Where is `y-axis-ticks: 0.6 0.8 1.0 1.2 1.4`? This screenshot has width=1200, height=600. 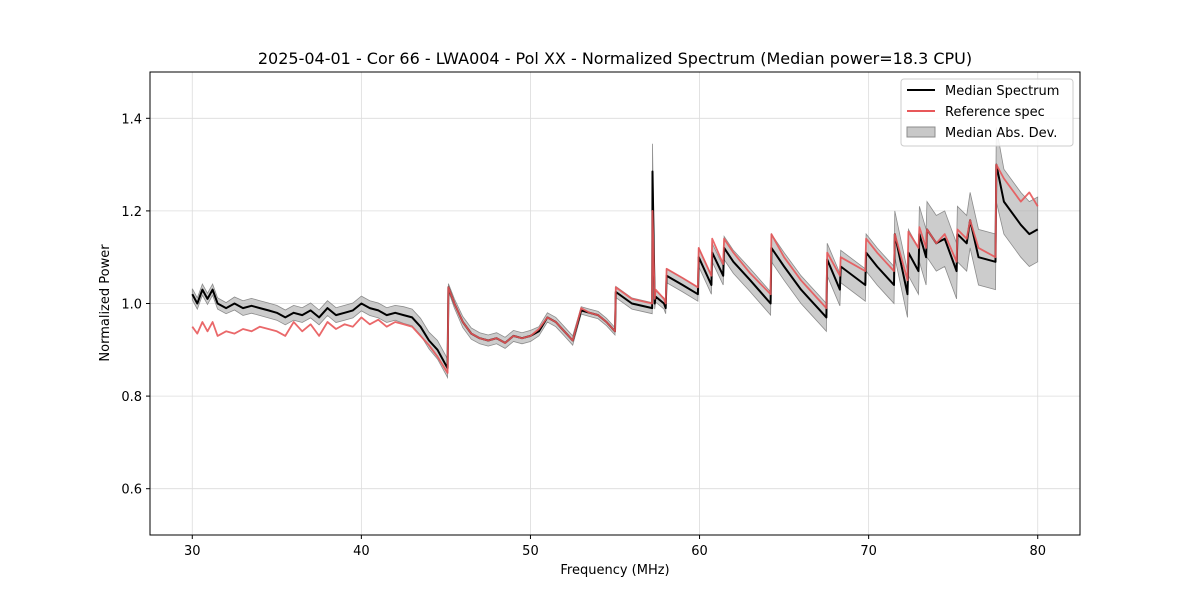 y-axis-ticks: 0.6 0.8 1.0 1.2 1.4 is located at coordinates (135, 305).